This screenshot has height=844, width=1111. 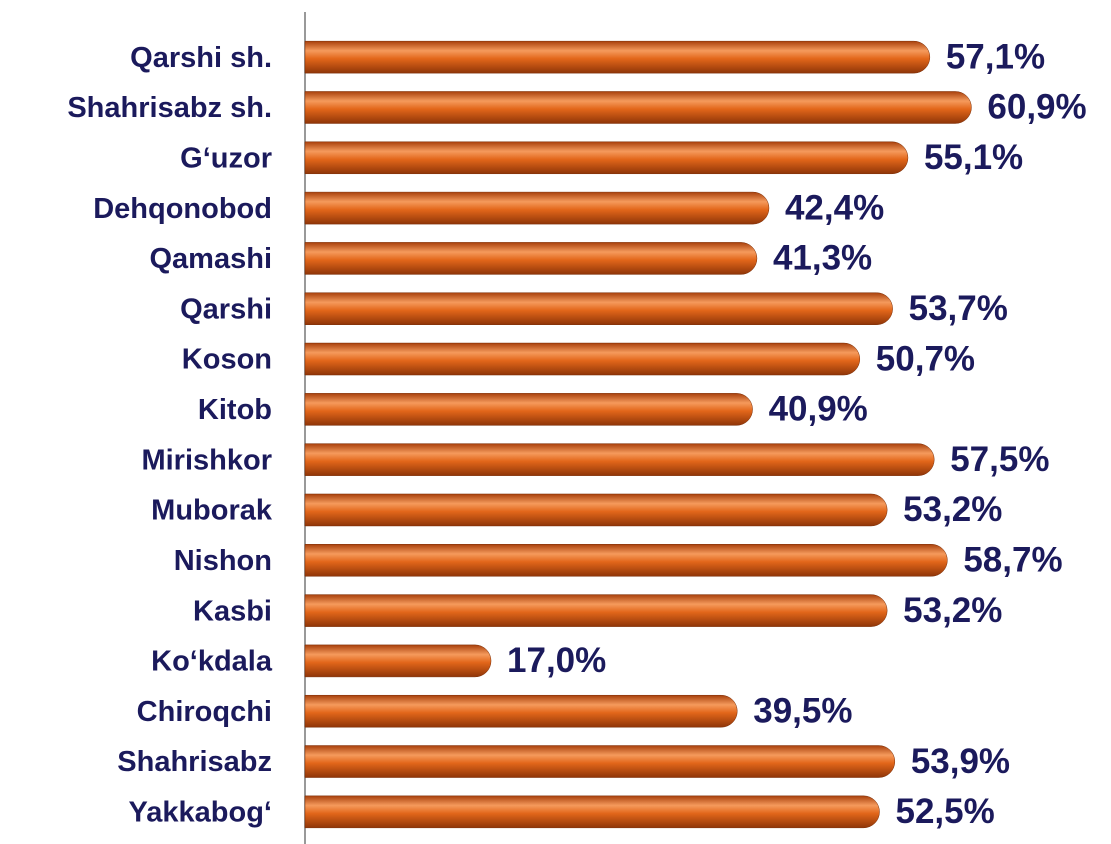 I want to click on value-label: 55,1%, so click(x=973, y=157).